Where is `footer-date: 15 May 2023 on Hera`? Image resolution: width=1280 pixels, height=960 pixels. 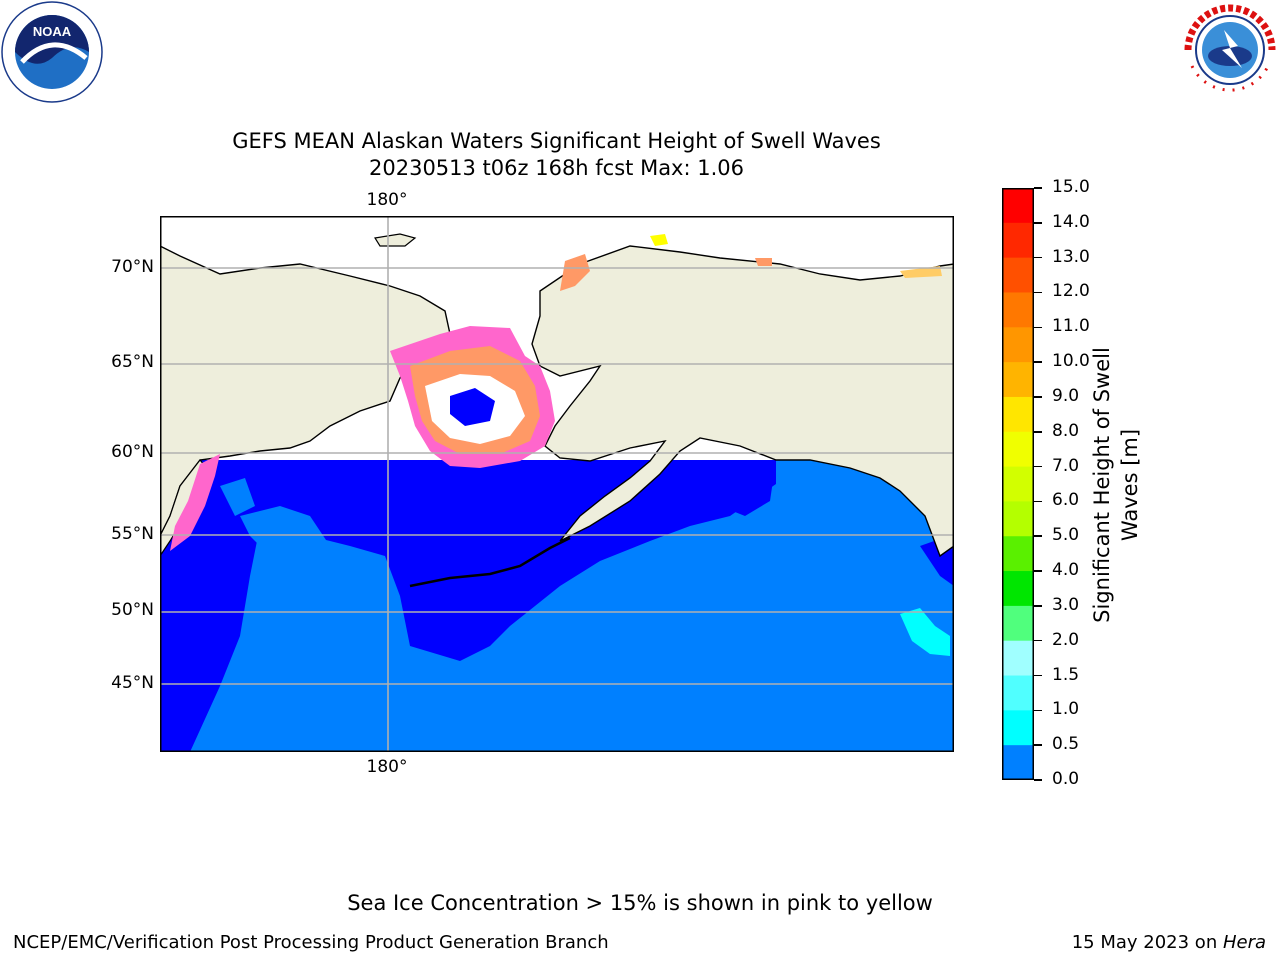 footer-date: 15 May 2023 on Hera is located at coordinates (1169, 942).